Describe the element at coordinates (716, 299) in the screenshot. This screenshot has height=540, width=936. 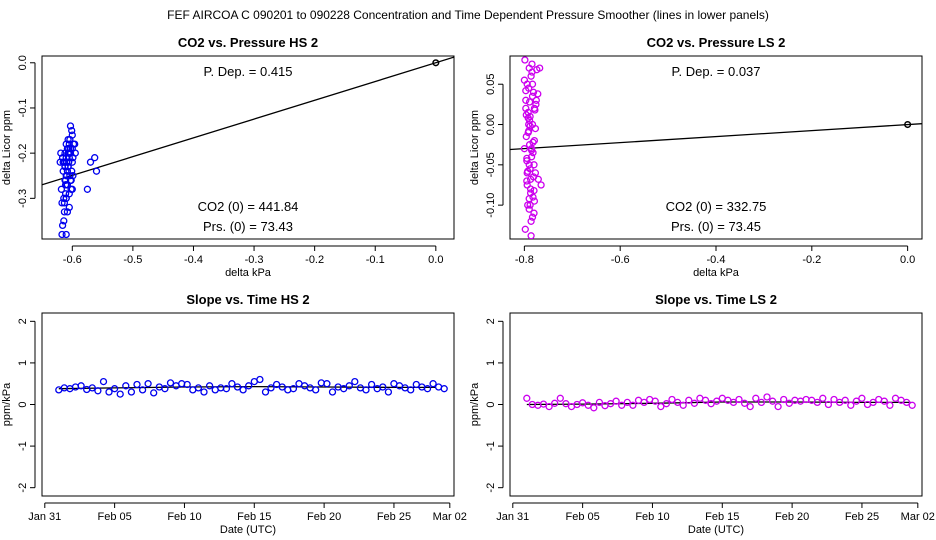
I see `panel-title: Slope vs. Time LS 2` at that location.